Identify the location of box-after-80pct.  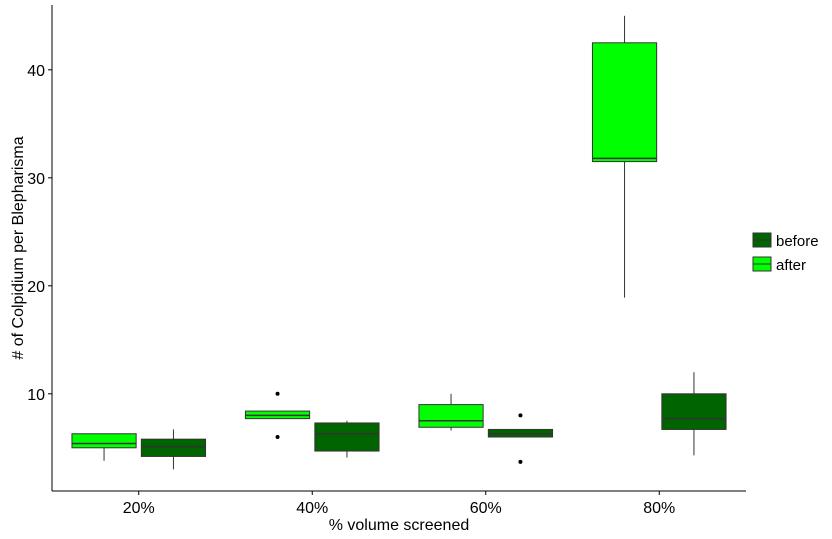
(624, 156).